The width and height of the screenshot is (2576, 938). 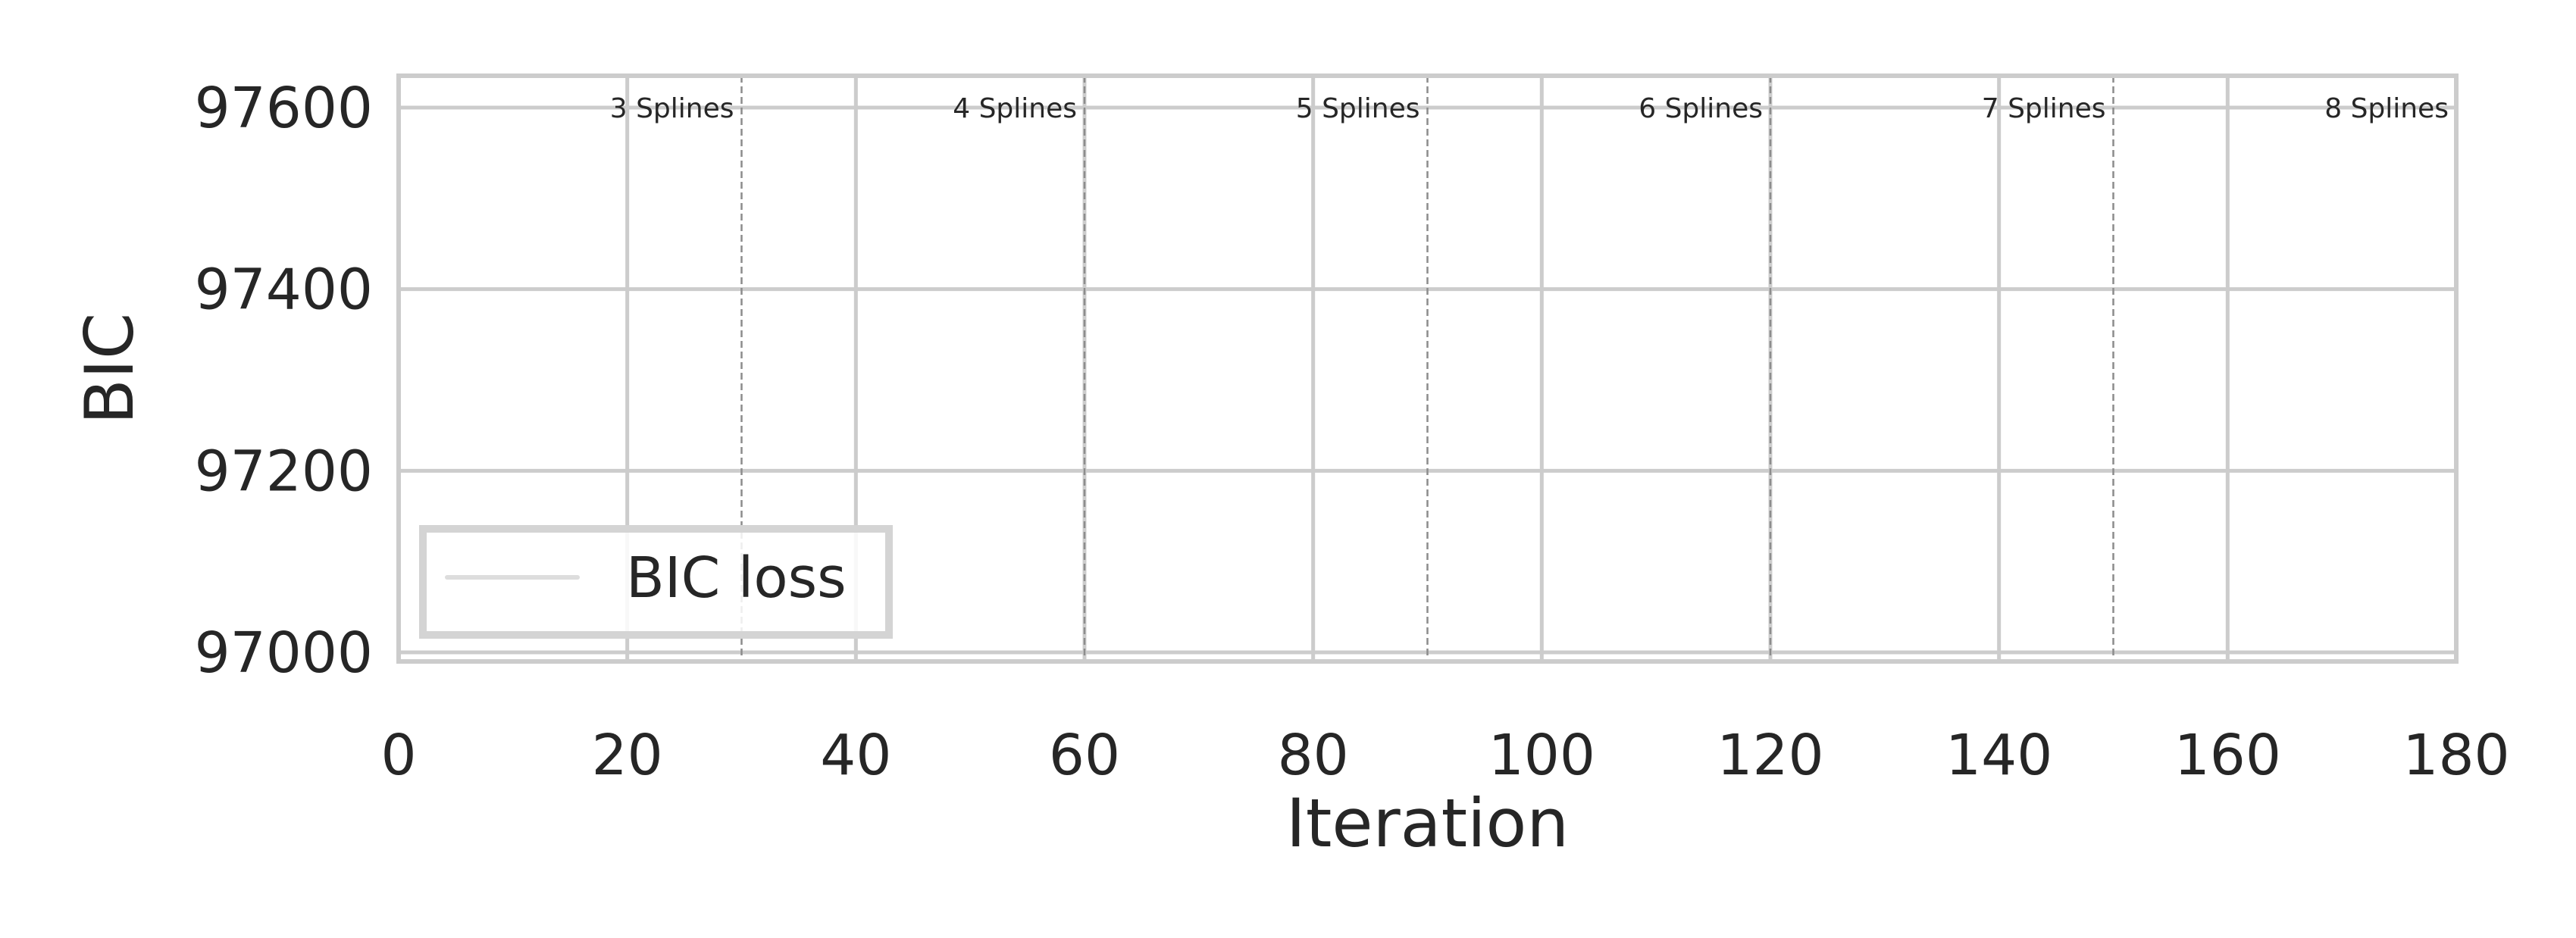 What do you see at coordinates (1542, 755) in the screenshot?
I see `x-tick-label-100: 100` at bounding box center [1542, 755].